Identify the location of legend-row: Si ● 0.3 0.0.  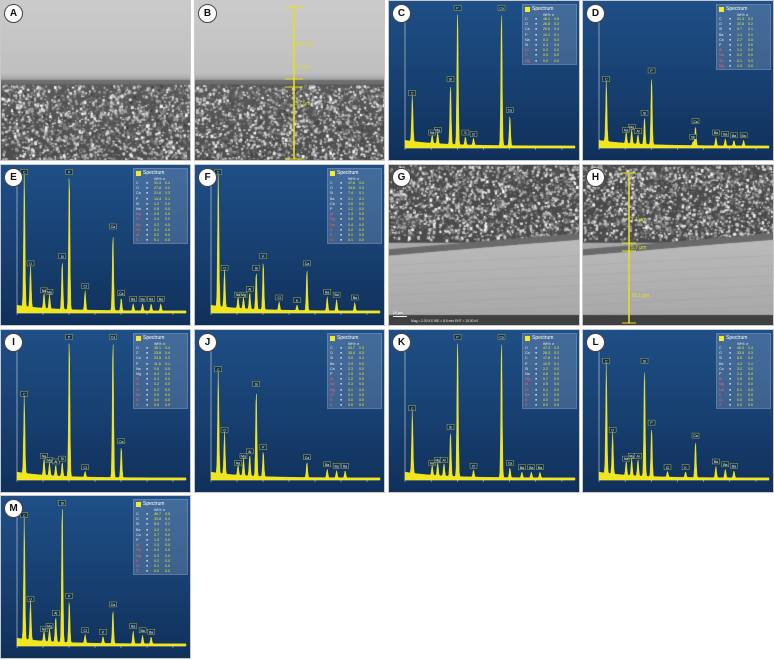
(542, 45).